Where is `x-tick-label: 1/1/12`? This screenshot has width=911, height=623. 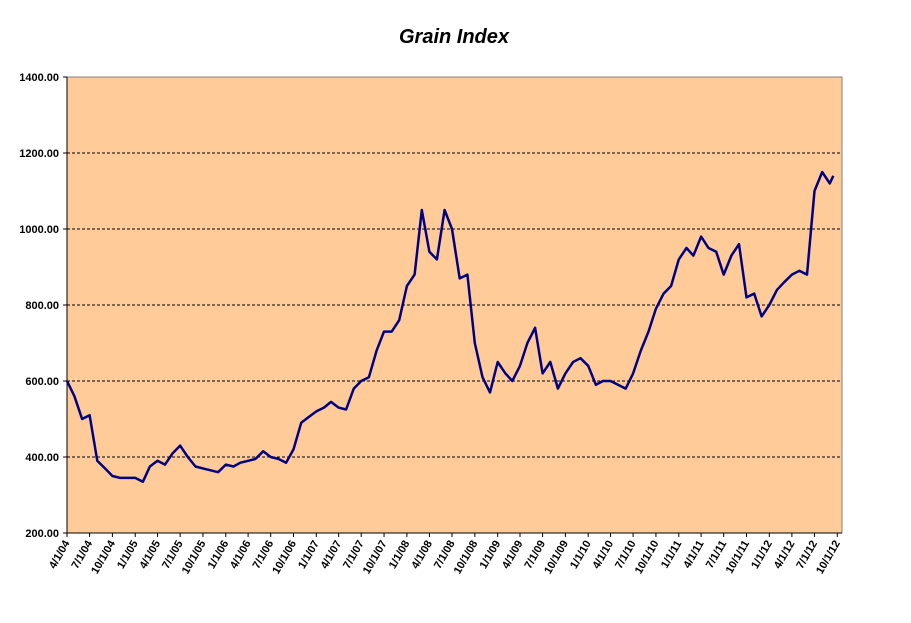 x-tick-label: 1/1/12 is located at coordinates (762, 555).